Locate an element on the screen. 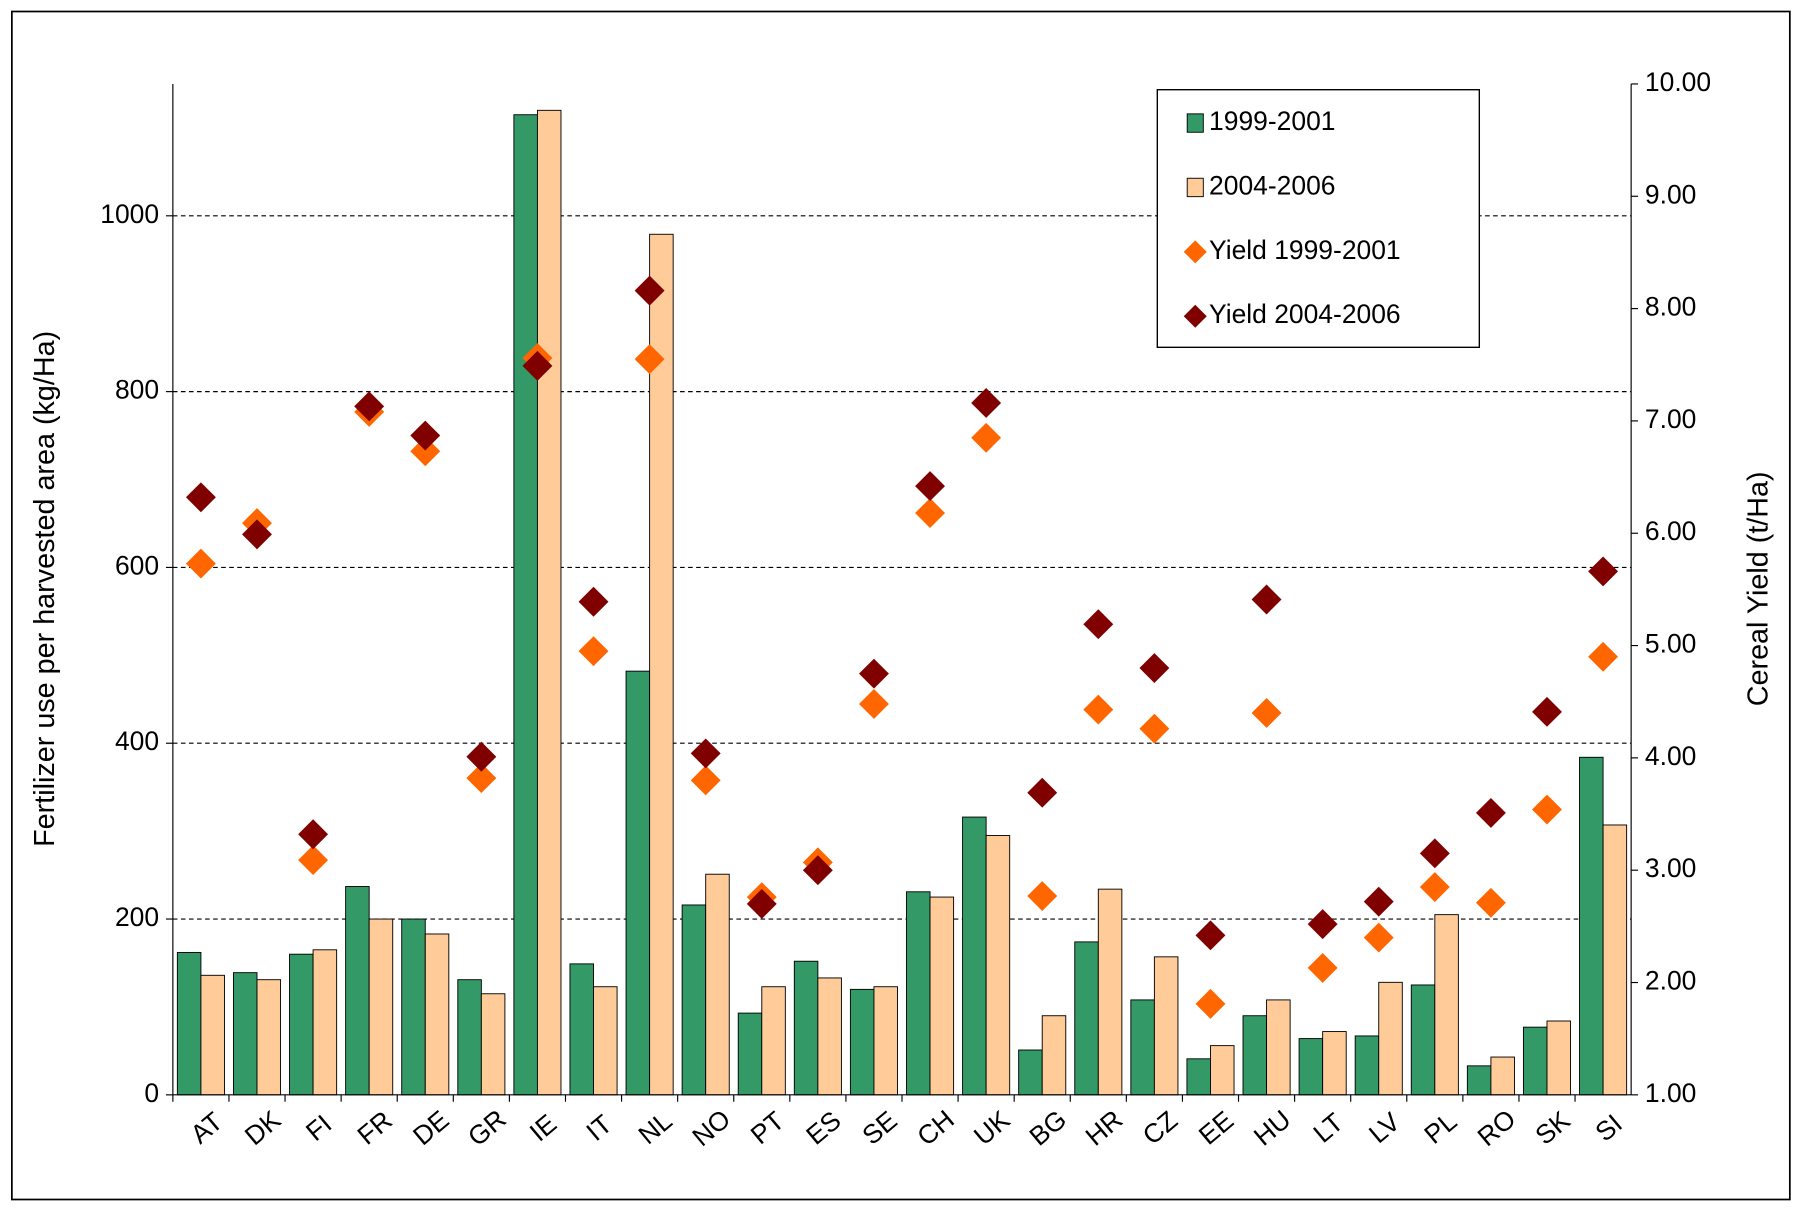  y-tick-label: 0 is located at coordinates (151, 1093).